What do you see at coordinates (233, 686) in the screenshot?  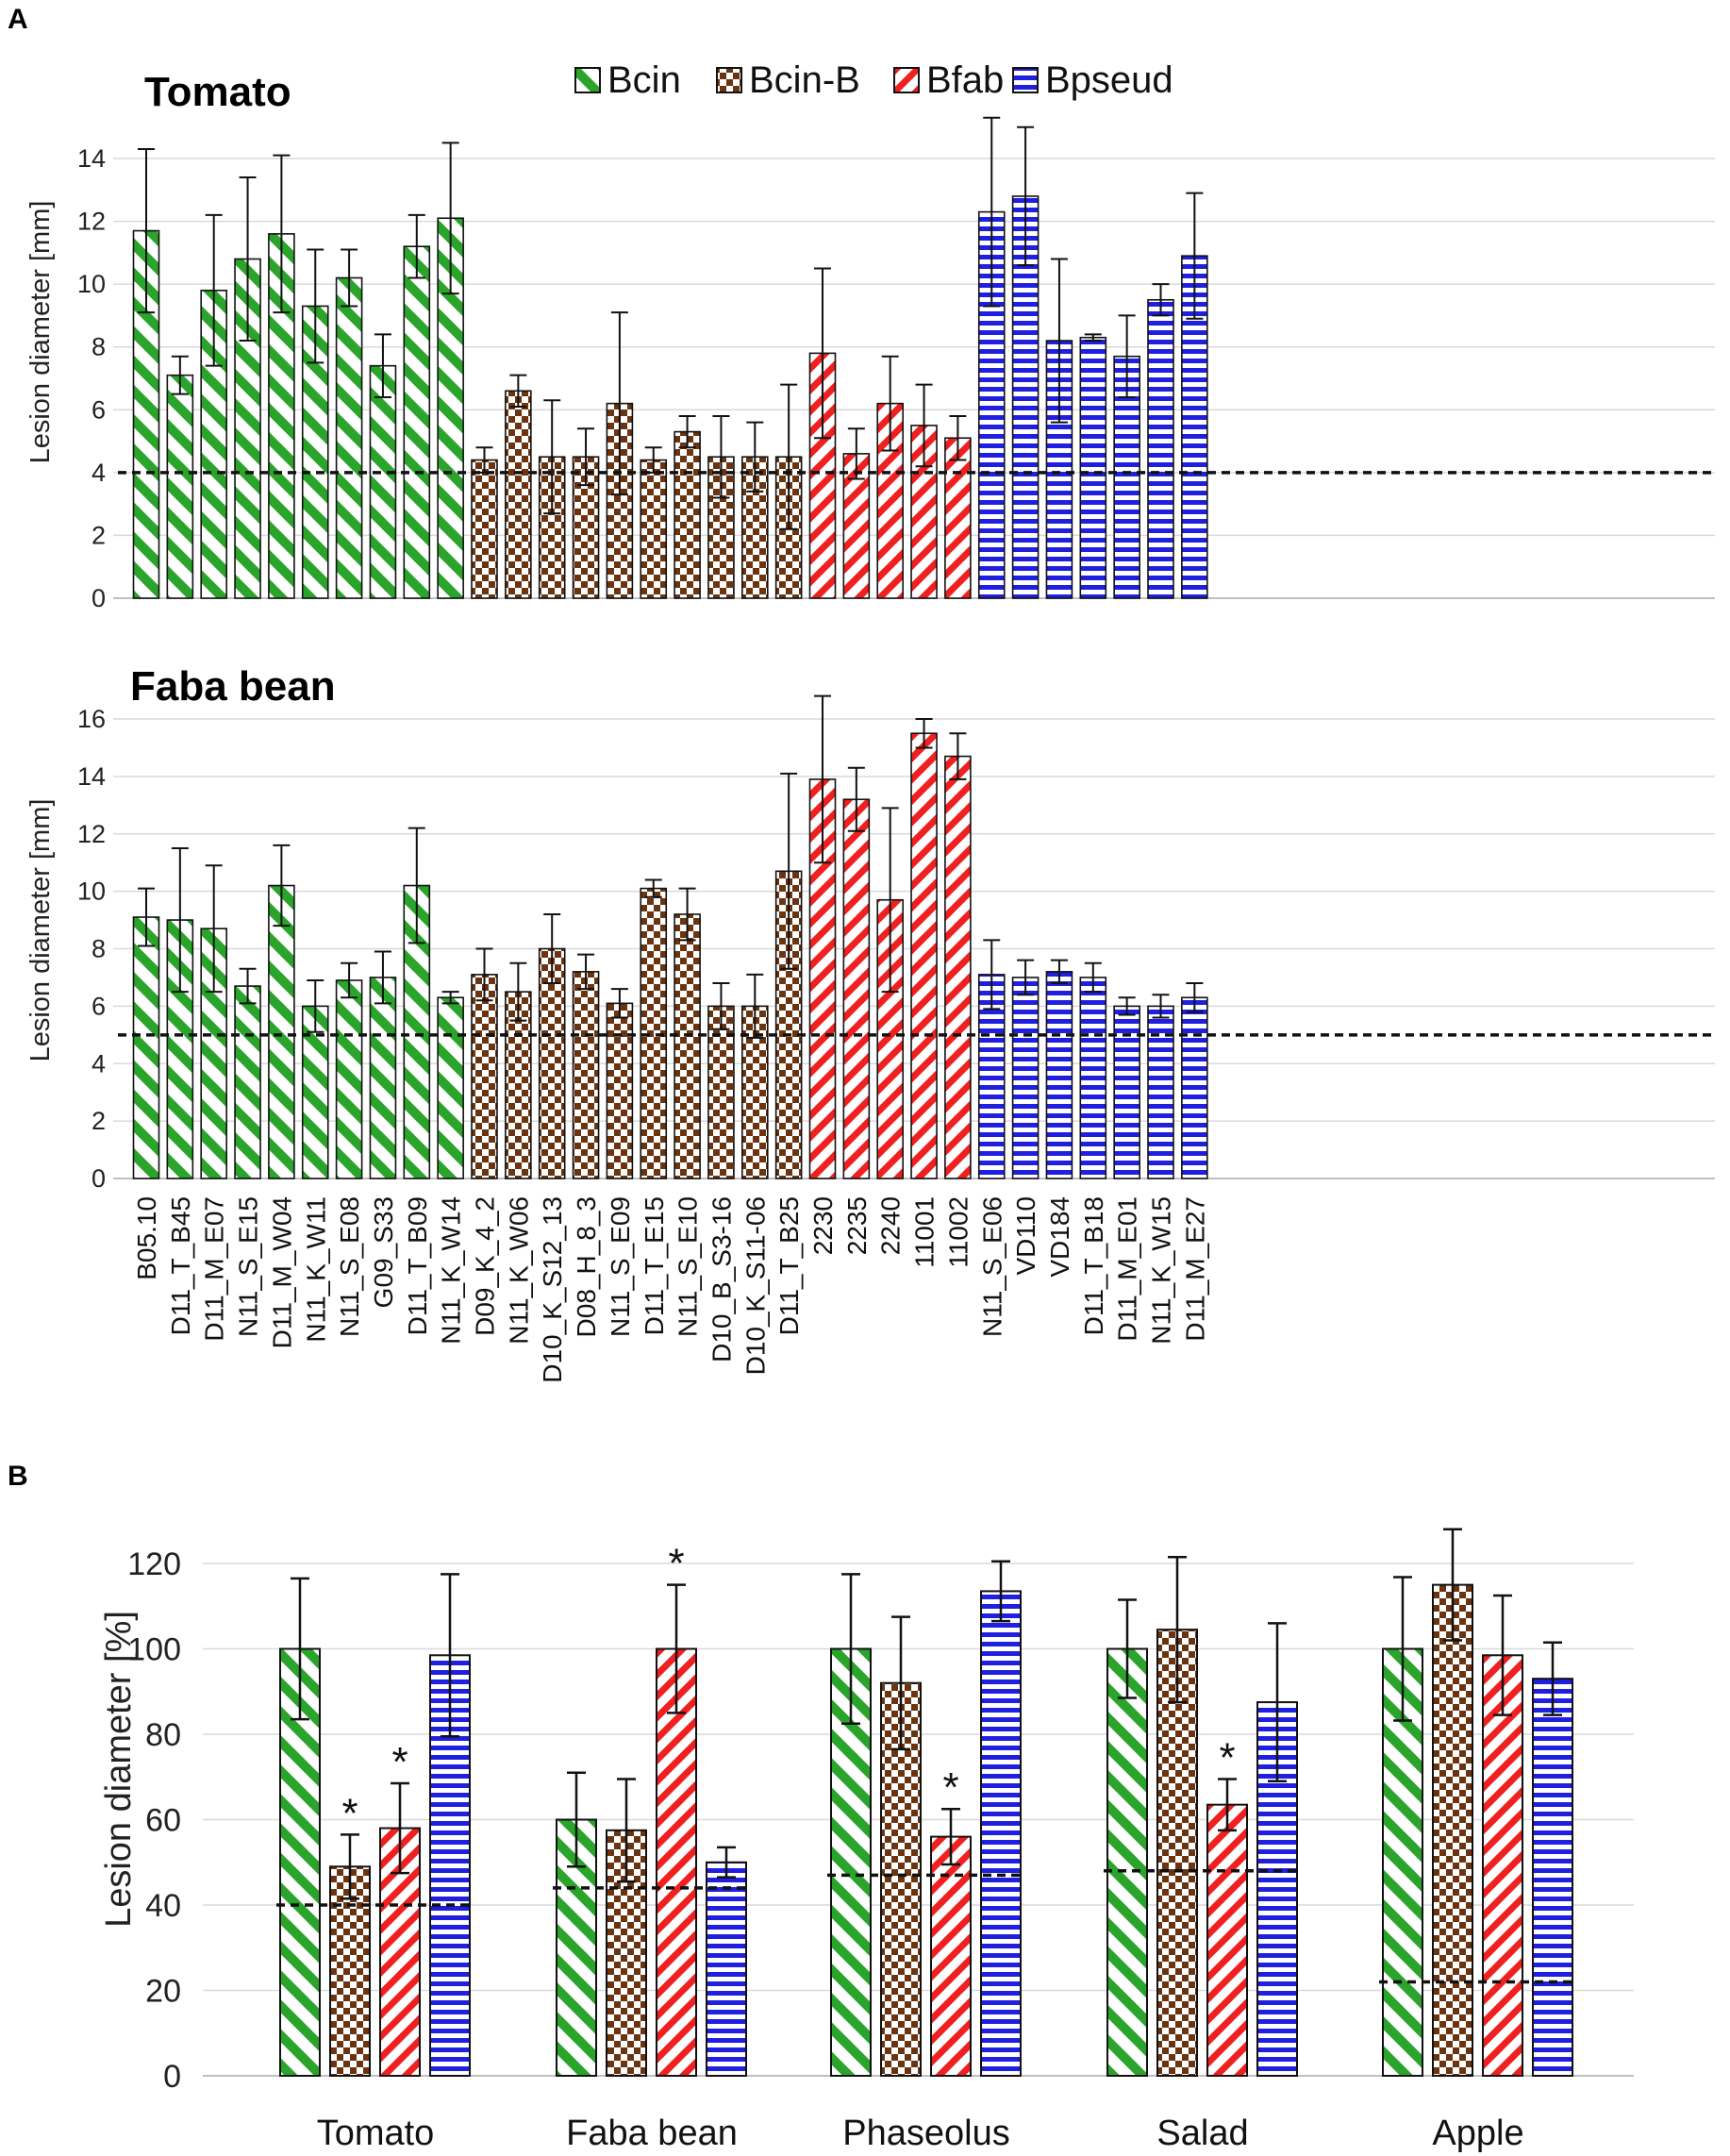 I see `chart-title-faba-bean: Faba bean` at bounding box center [233, 686].